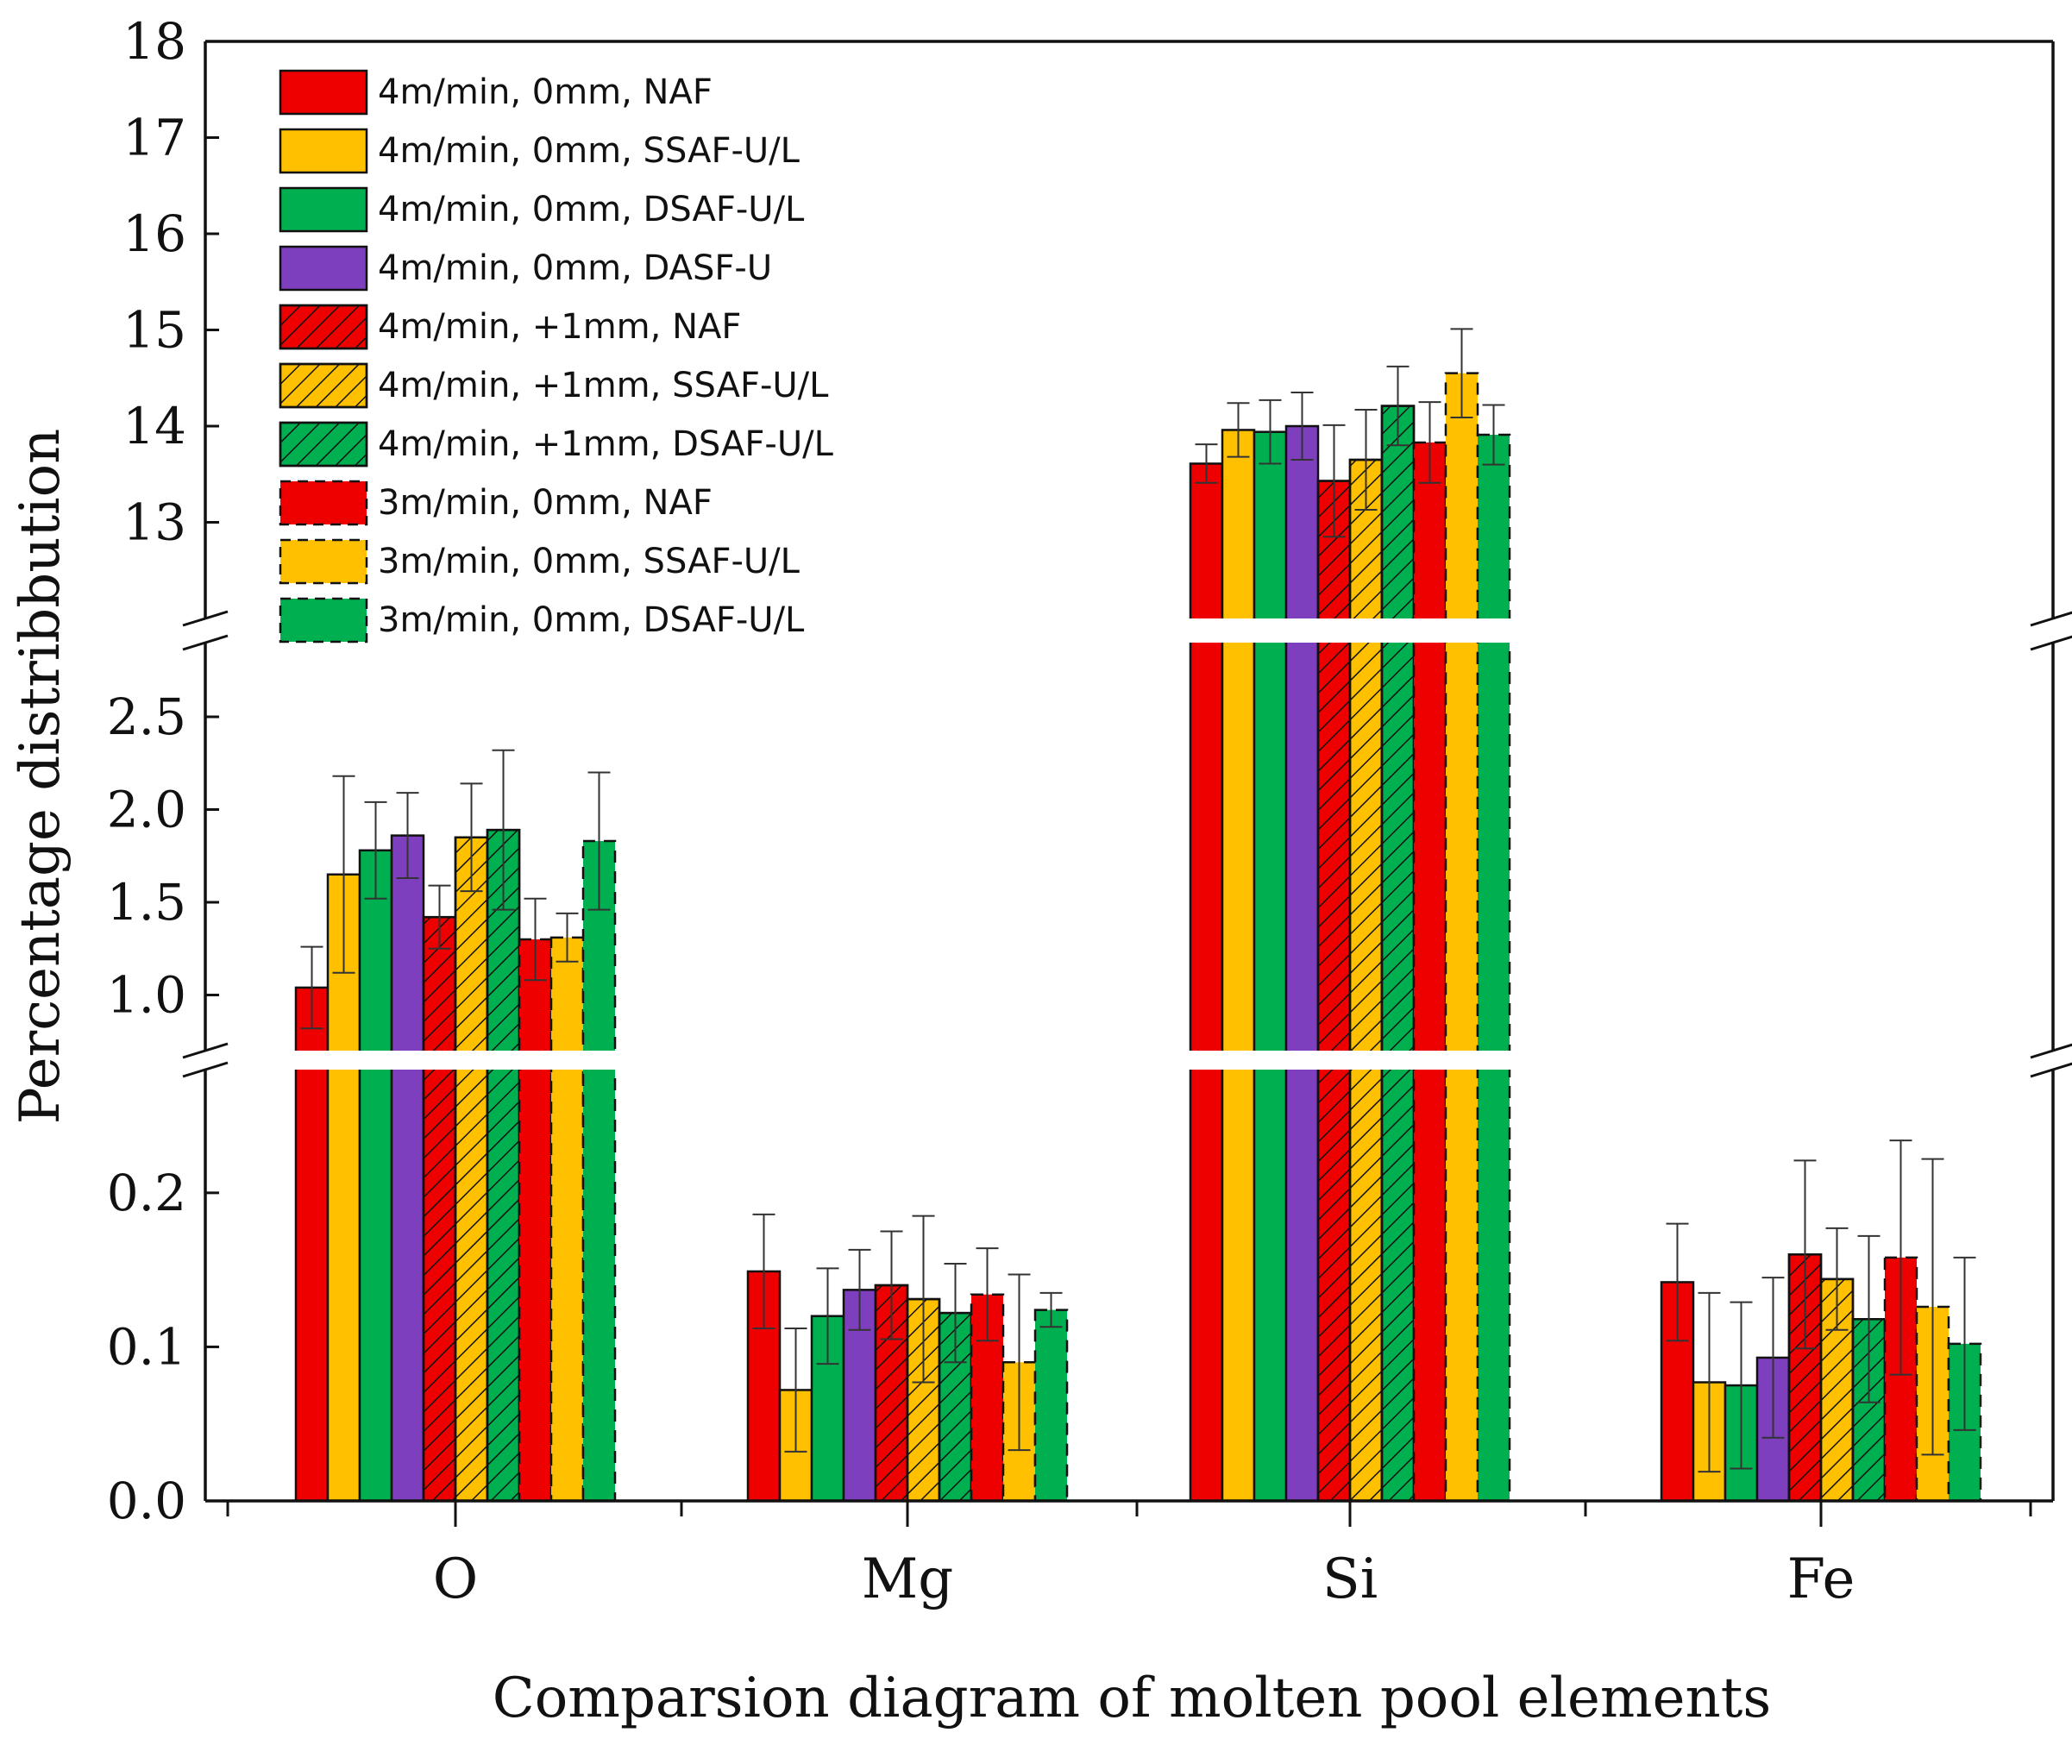 Image resolution: width=2072 pixels, height=1764 pixels. What do you see at coordinates (154, 233) in the screenshot?
I see `y-tick-label: 16` at bounding box center [154, 233].